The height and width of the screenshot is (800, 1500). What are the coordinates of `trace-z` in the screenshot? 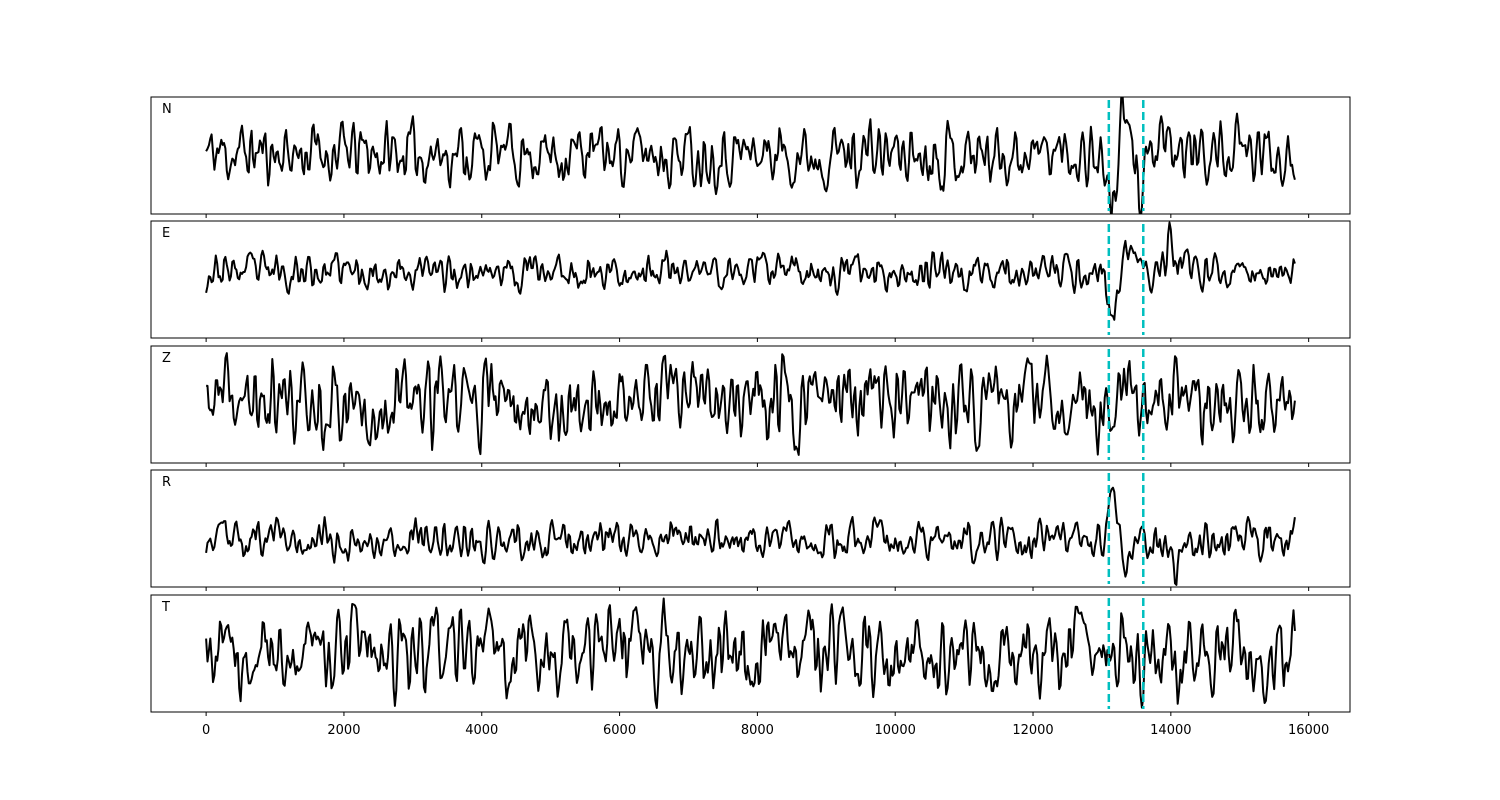 It's located at (750, 404).